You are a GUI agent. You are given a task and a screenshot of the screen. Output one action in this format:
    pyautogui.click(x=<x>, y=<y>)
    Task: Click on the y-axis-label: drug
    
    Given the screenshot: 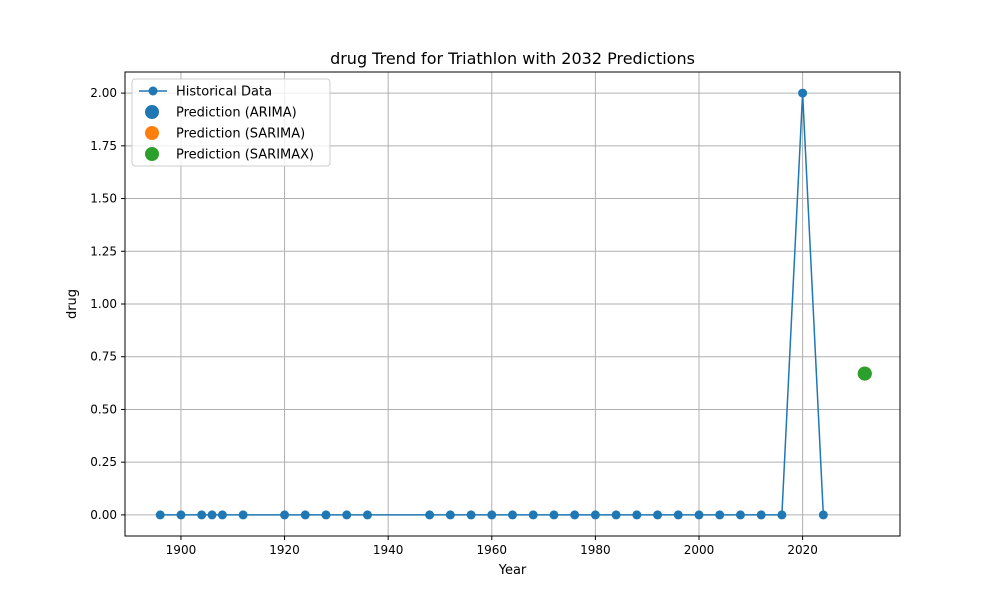 What is the action you would take?
    pyautogui.click(x=72, y=304)
    